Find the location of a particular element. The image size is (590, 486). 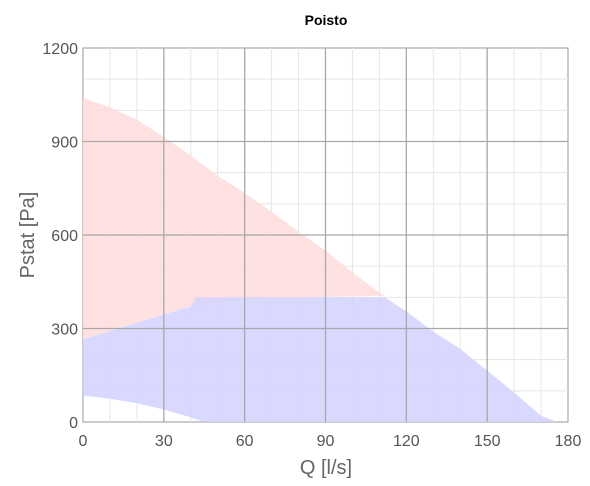

y-tick-label: 300 is located at coordinates (64, 330).